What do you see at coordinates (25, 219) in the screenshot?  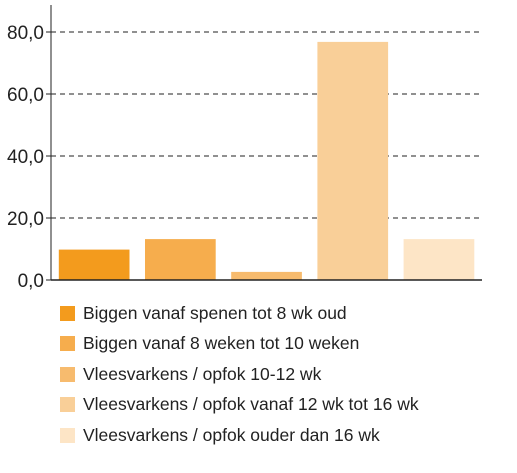 I see `y-tick-label: 20,0` at bounding box center [25, 219].